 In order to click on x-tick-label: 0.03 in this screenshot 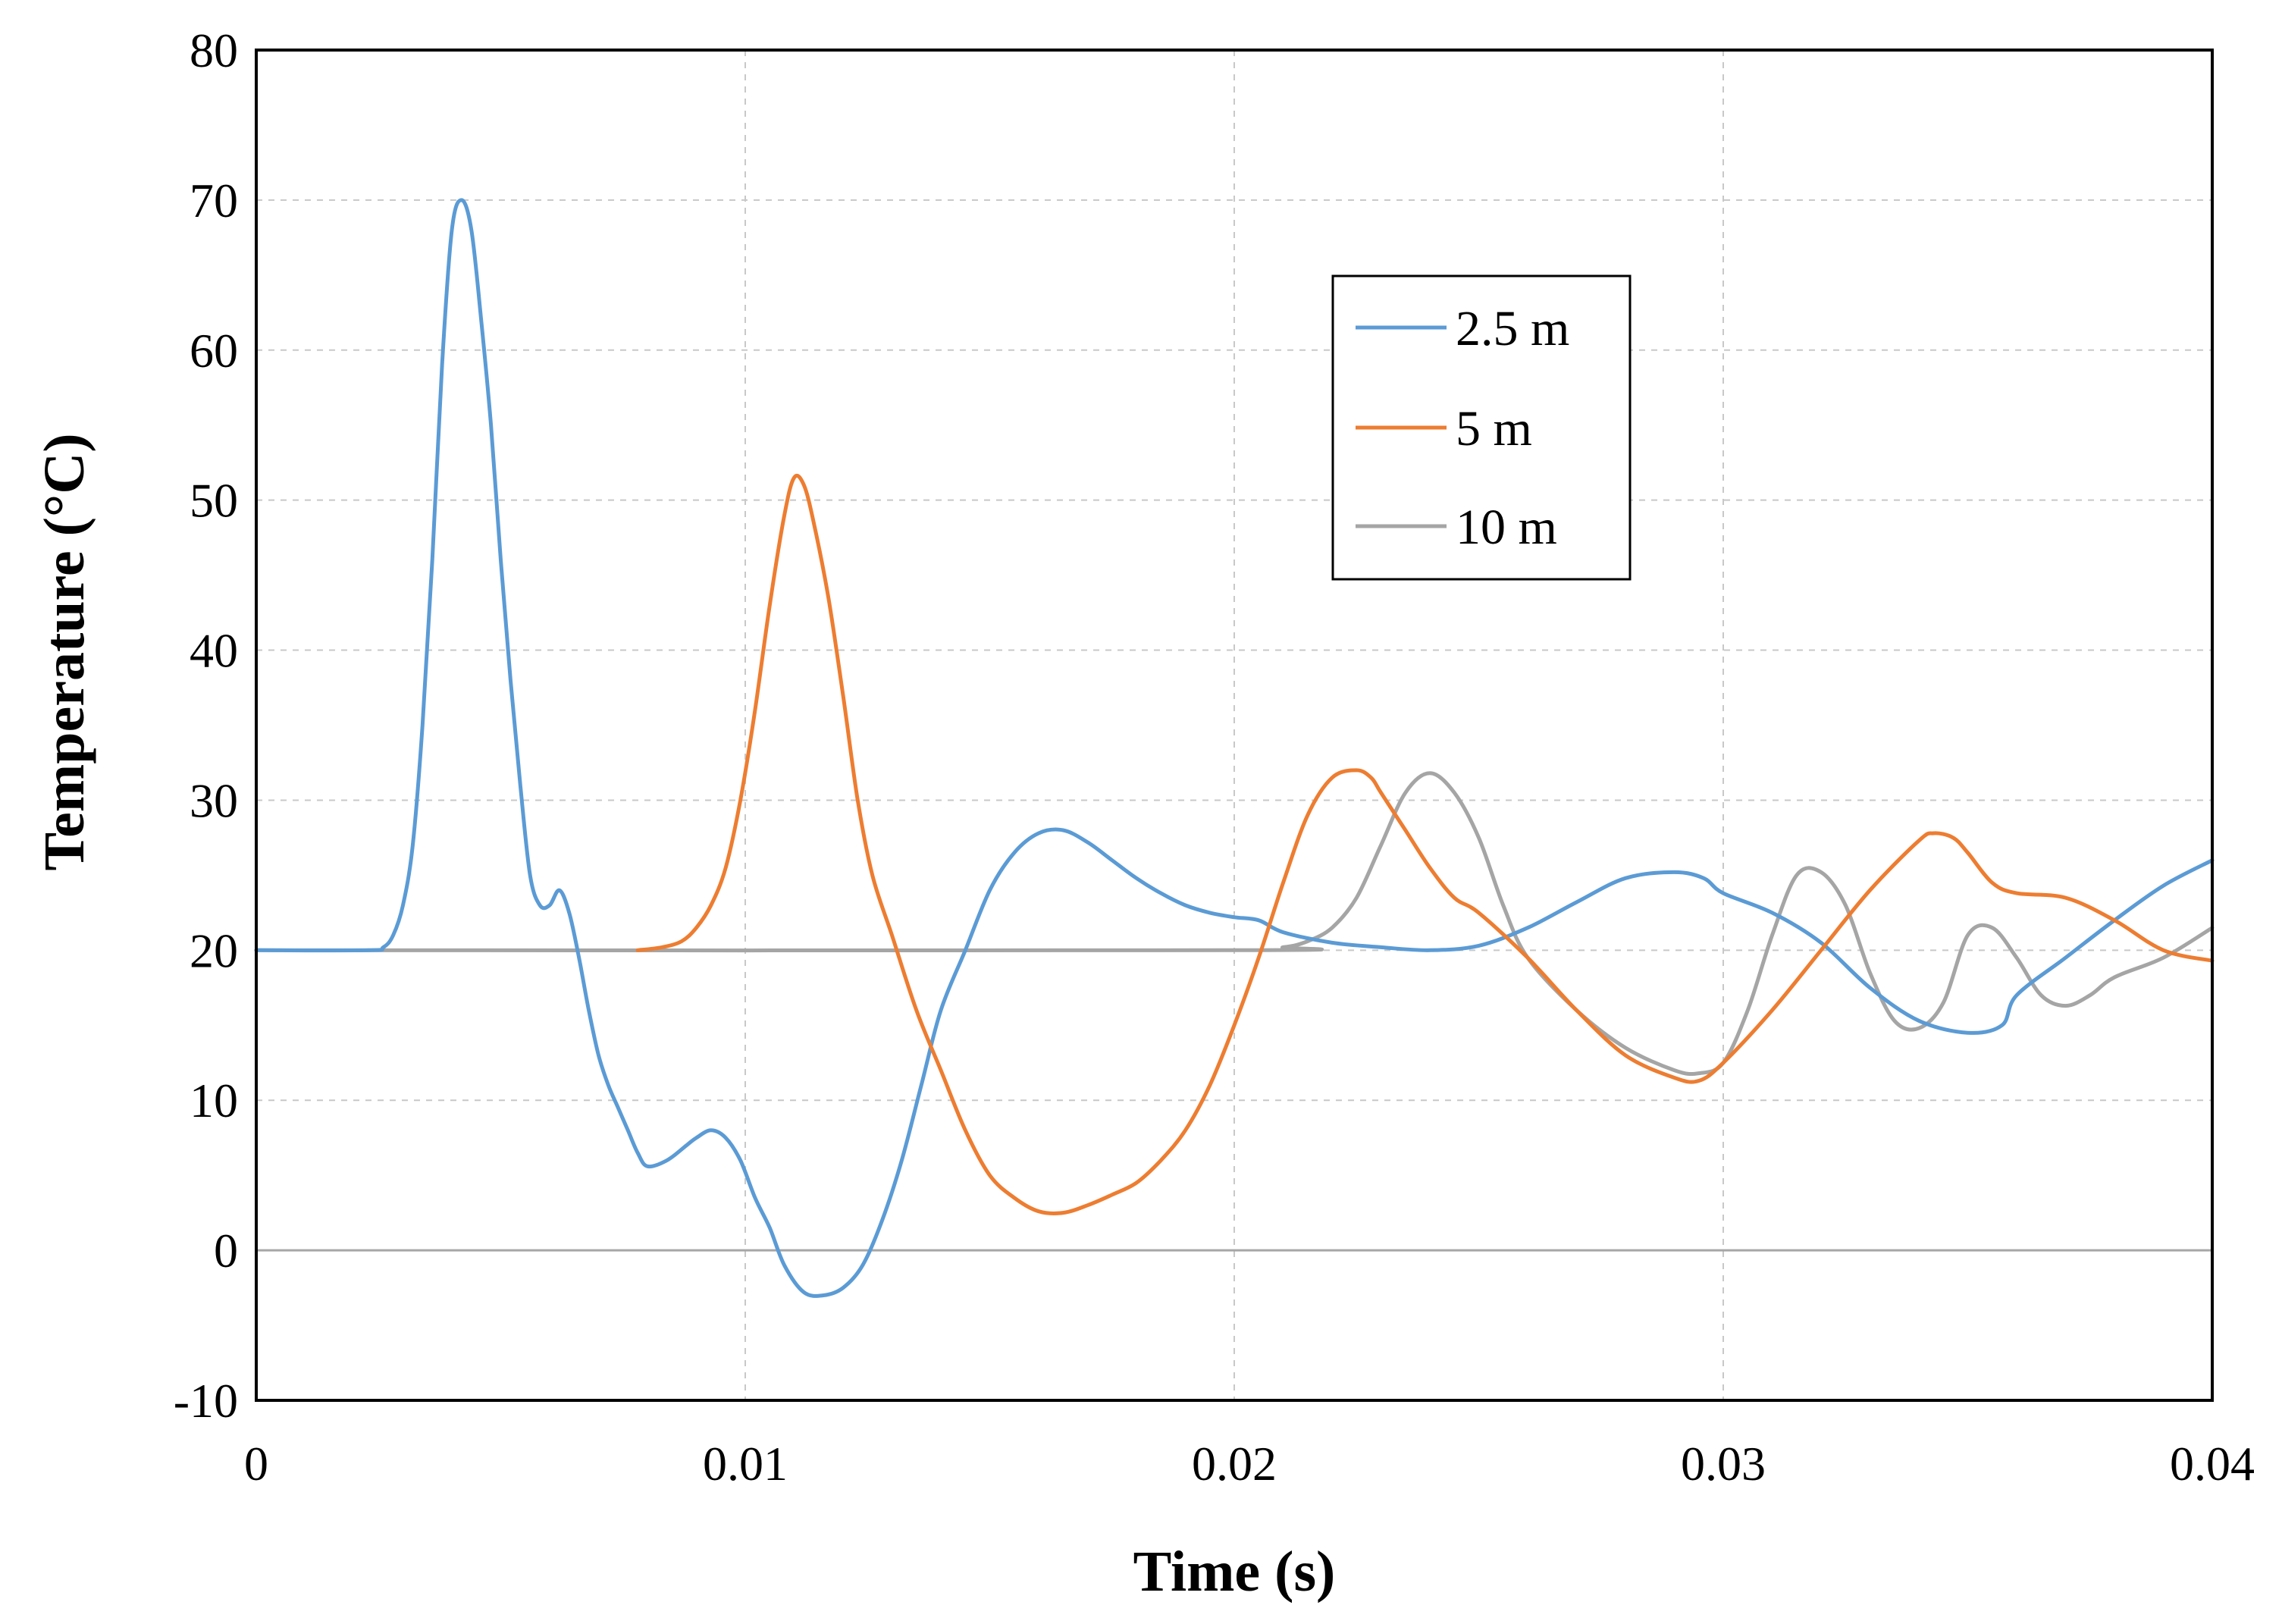, I will do `click(1723, 1464)`.